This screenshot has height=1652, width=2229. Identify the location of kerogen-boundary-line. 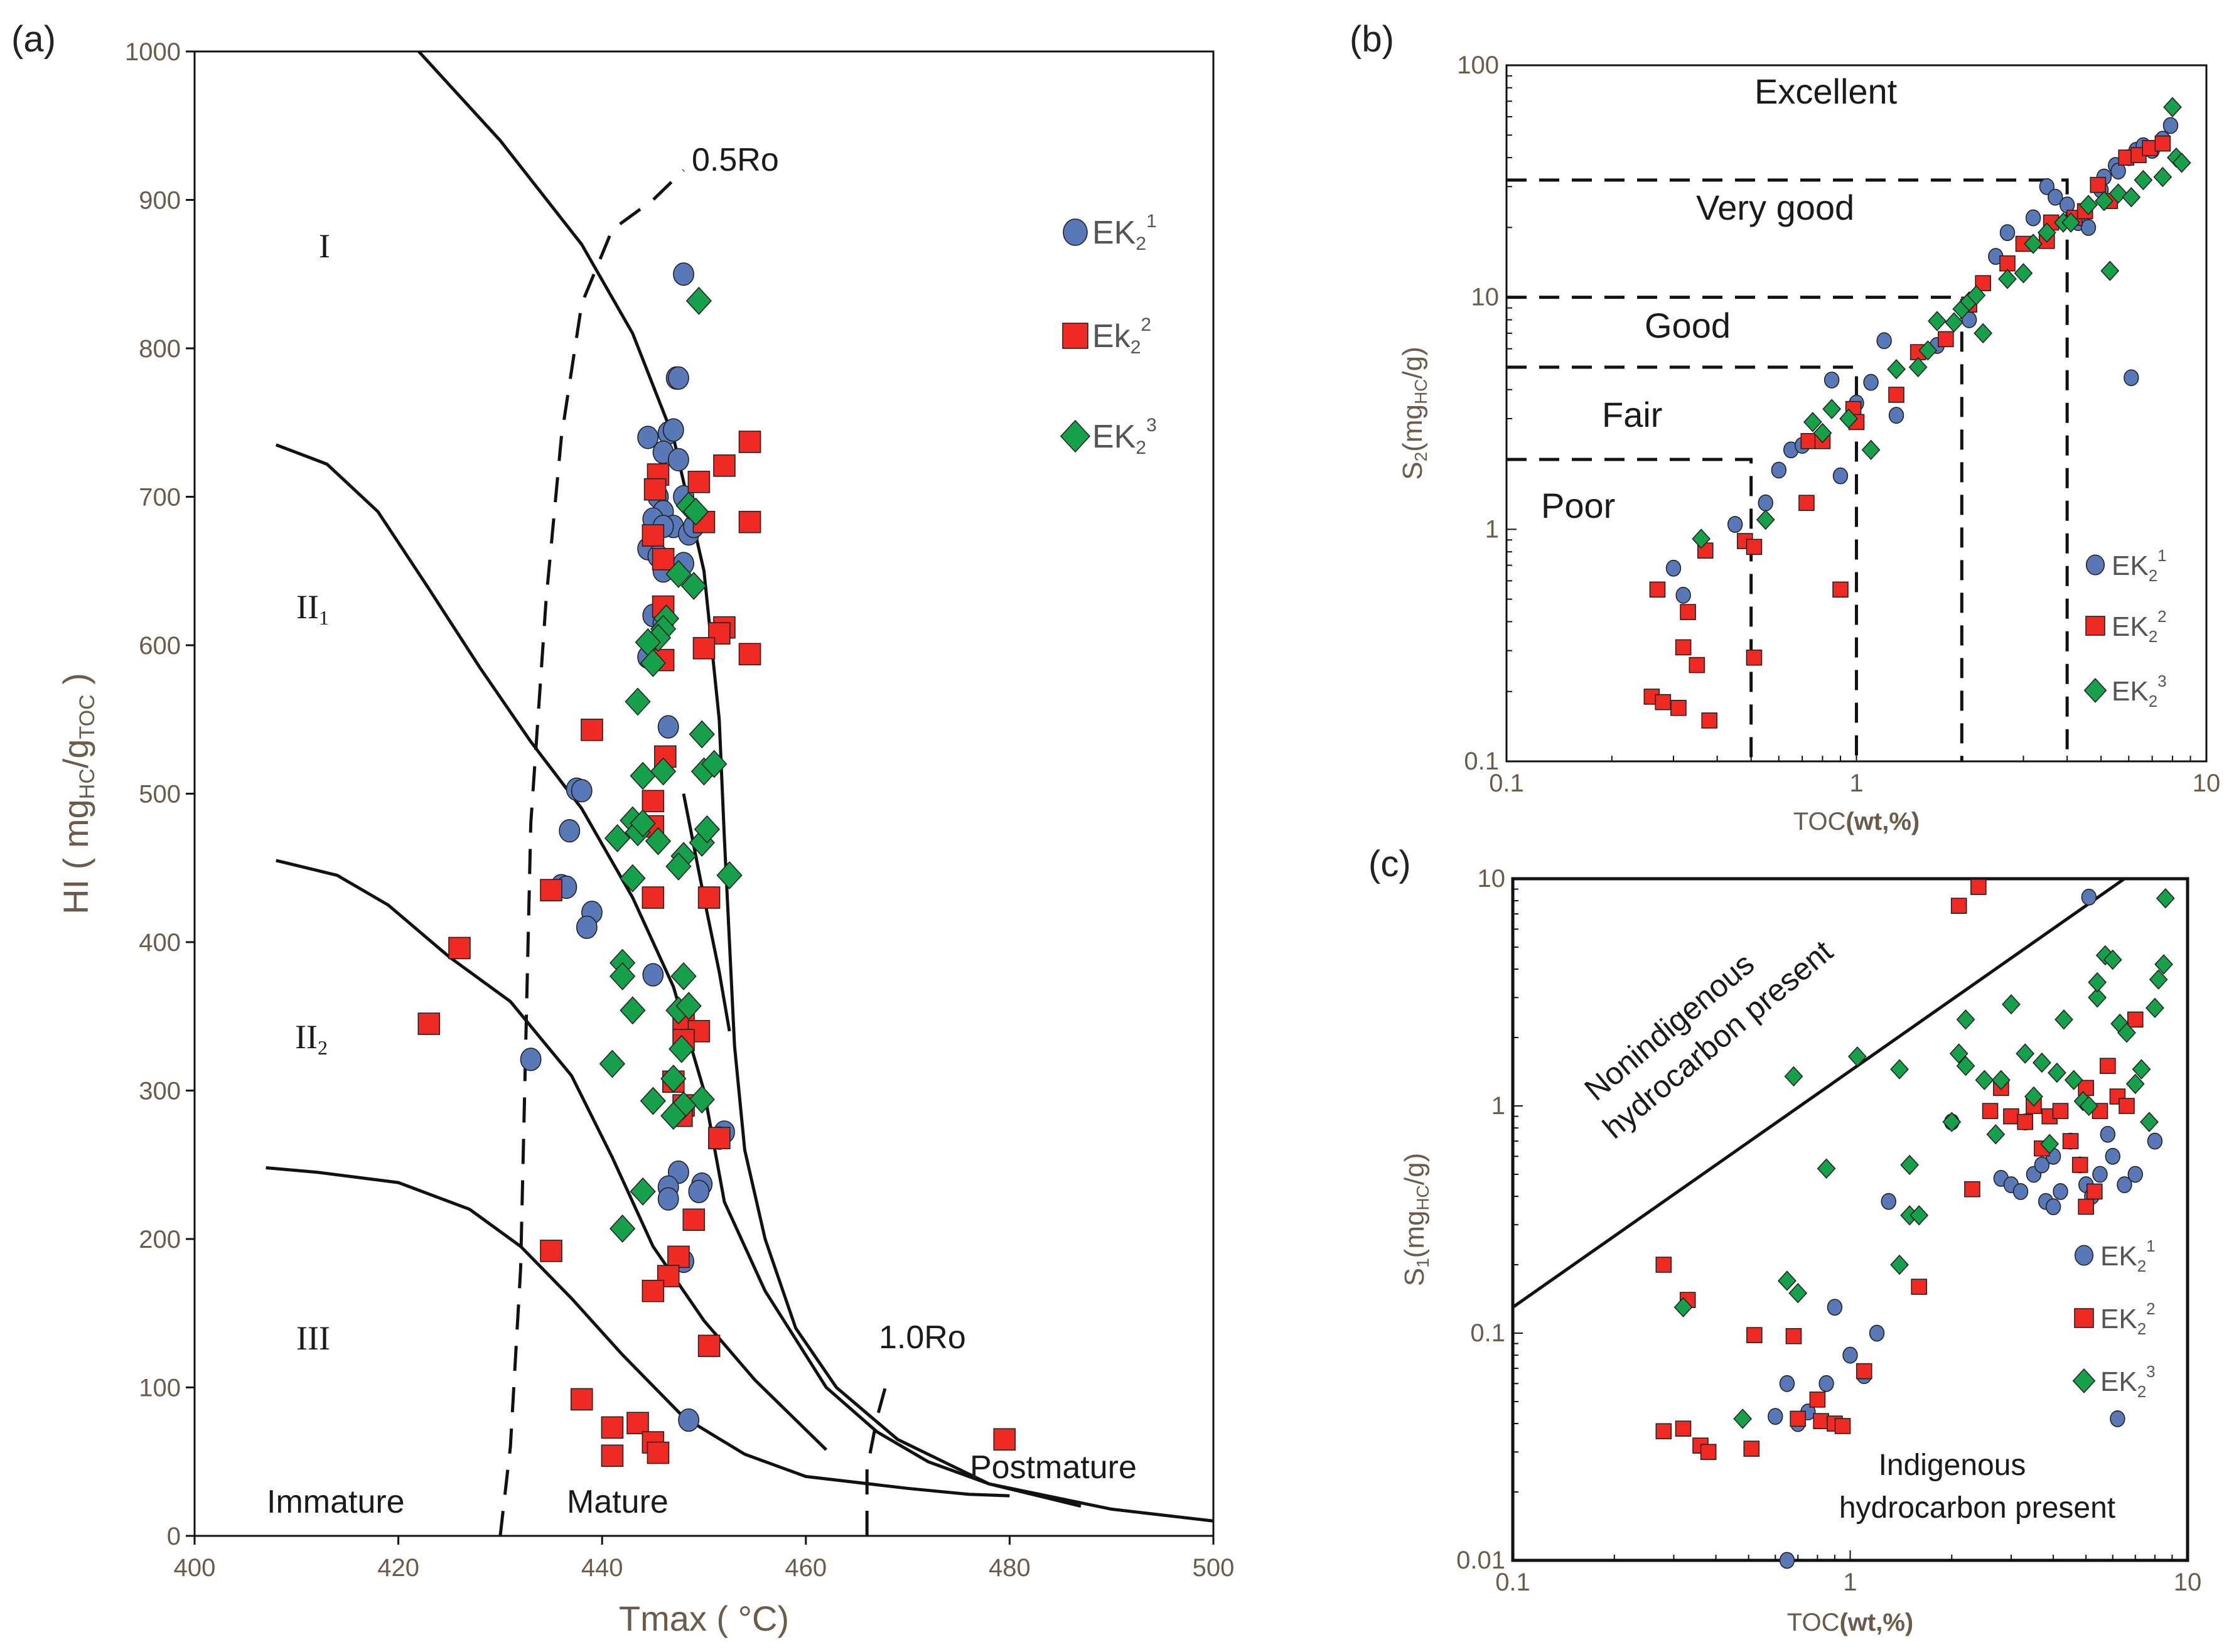
(552, 1155).